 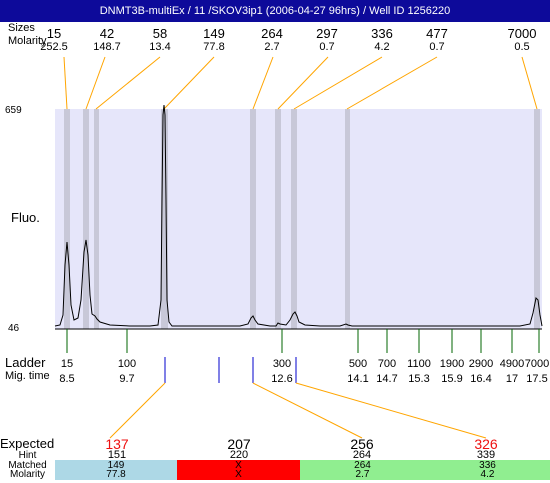 What do you see at coordinates (486, 444) in the screenshot?
I see `expected-value: 326` at bounding box center [486, 444].